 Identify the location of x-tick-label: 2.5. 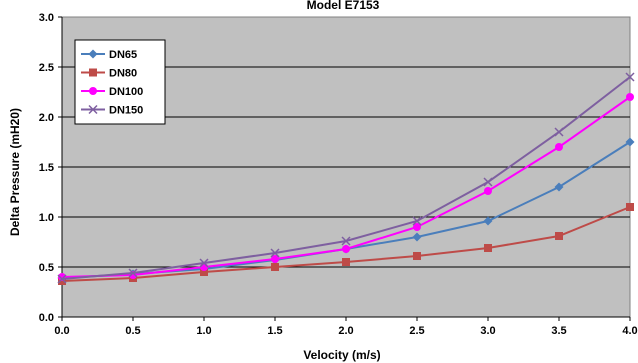
(416, 331).